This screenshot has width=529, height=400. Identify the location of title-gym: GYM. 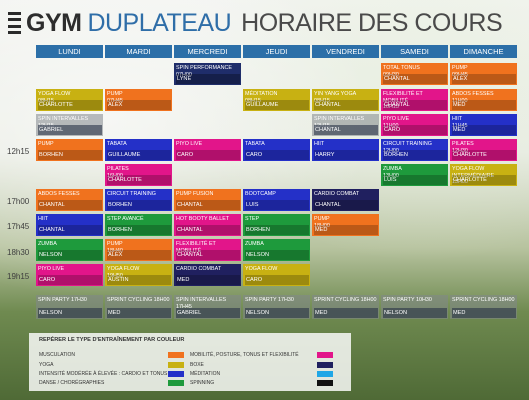
(54, 22).